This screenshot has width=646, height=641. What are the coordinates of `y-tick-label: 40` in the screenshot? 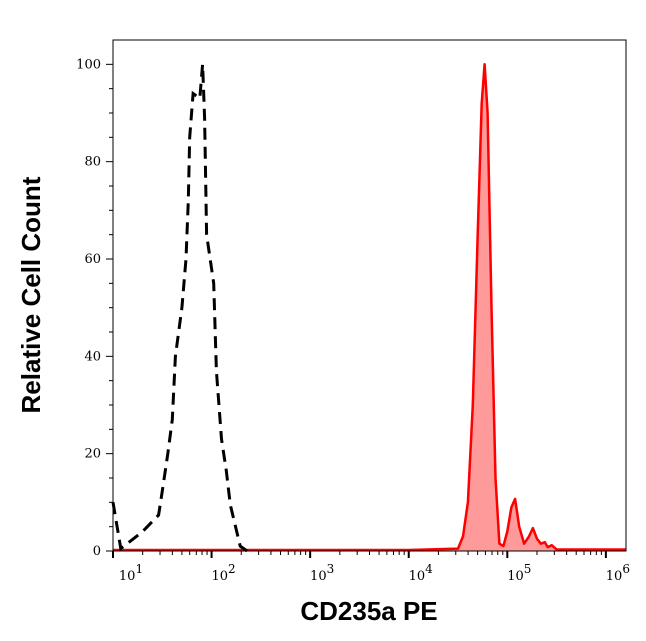 It's located at (92, 356).